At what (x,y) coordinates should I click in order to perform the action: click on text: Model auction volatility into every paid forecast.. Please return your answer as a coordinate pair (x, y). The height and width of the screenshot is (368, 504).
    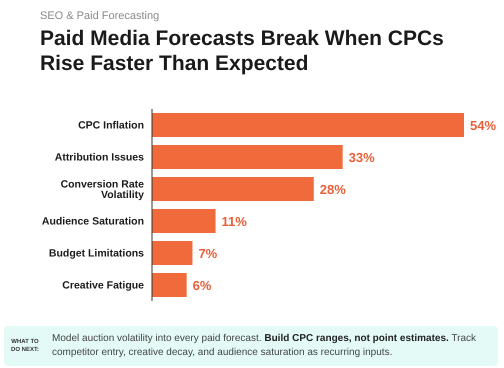
    Looking at the image, I should click on (157, 338).